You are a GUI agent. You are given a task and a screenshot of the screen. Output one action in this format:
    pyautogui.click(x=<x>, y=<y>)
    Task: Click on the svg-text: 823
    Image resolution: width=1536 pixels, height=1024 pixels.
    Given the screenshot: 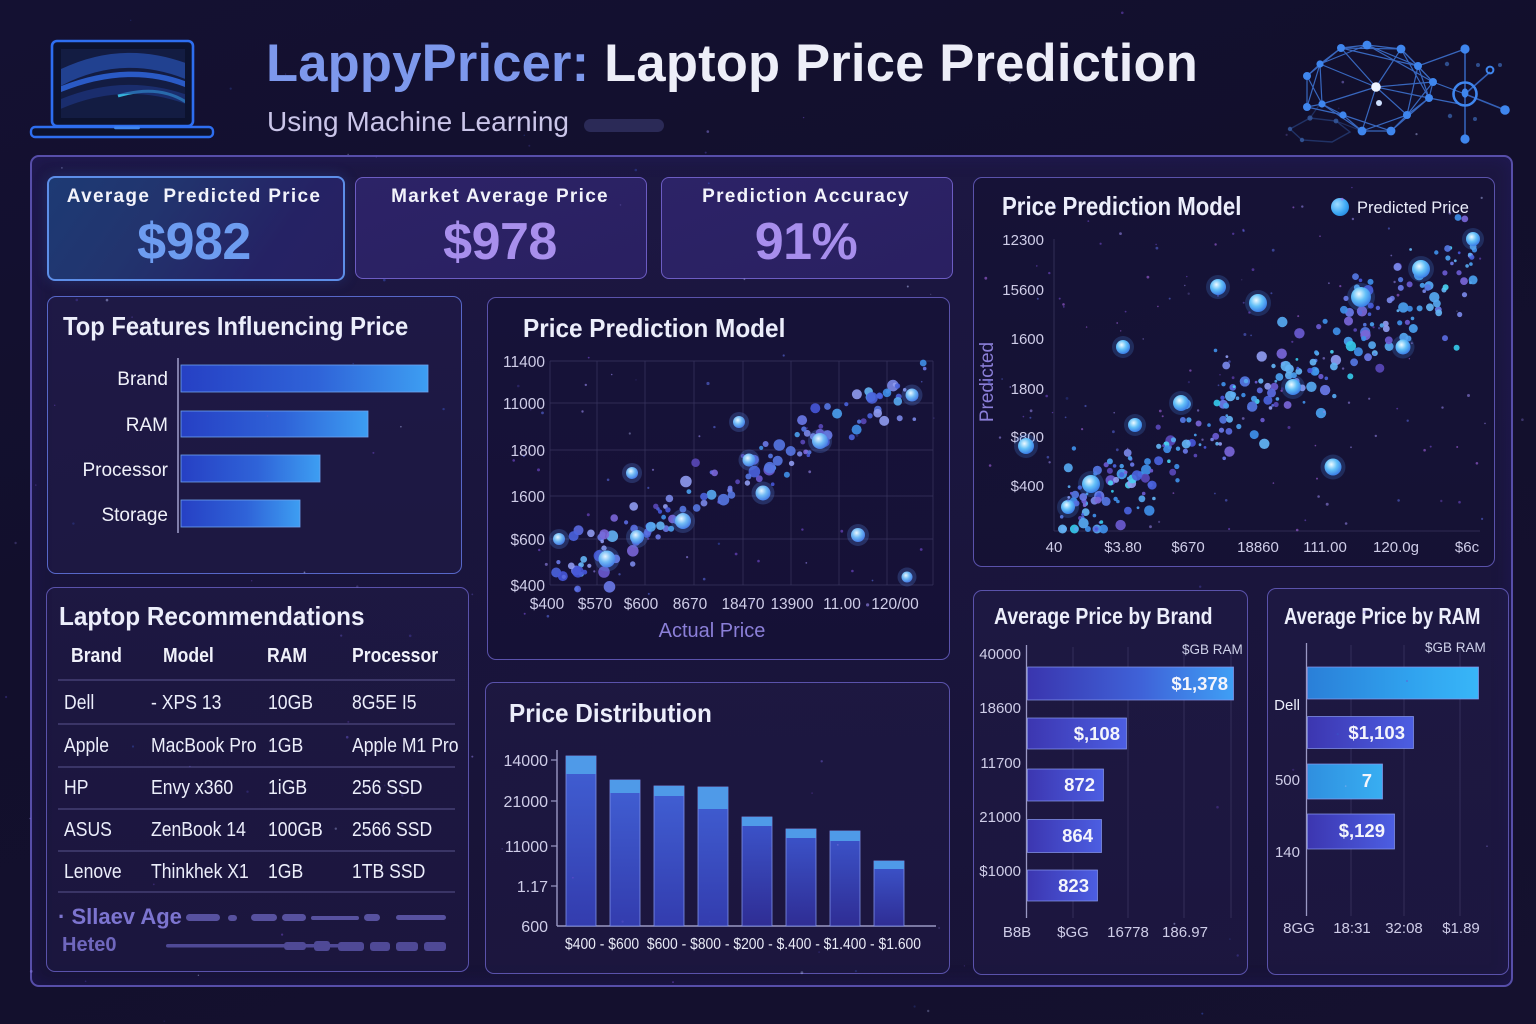 What is the action you would take?
    pyautogui.click(x=1073, y=885)
    